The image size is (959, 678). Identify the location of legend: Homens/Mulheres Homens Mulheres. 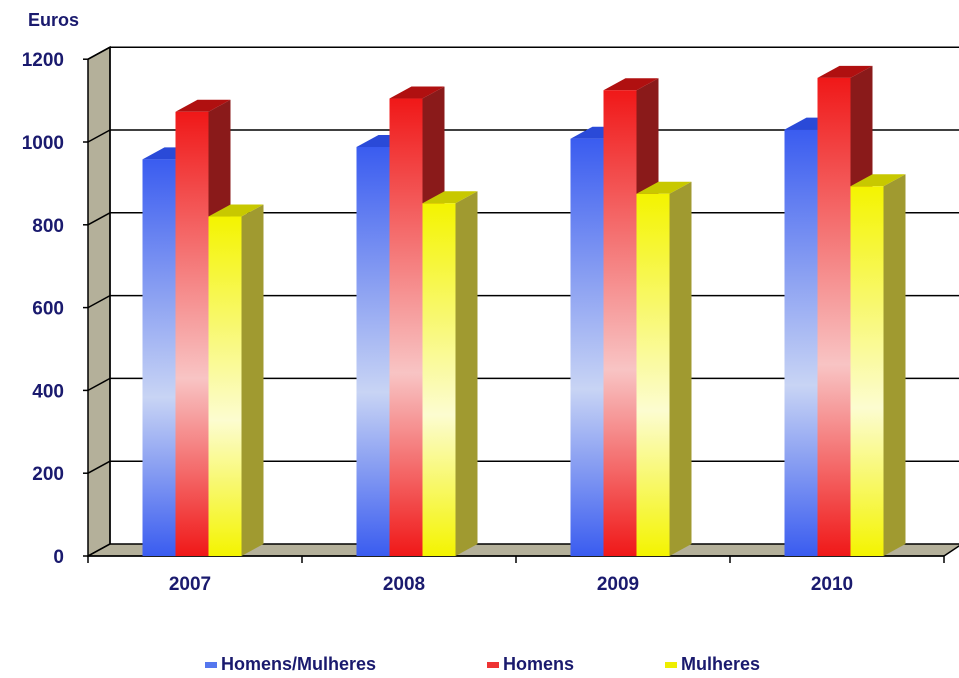
(479, 666).